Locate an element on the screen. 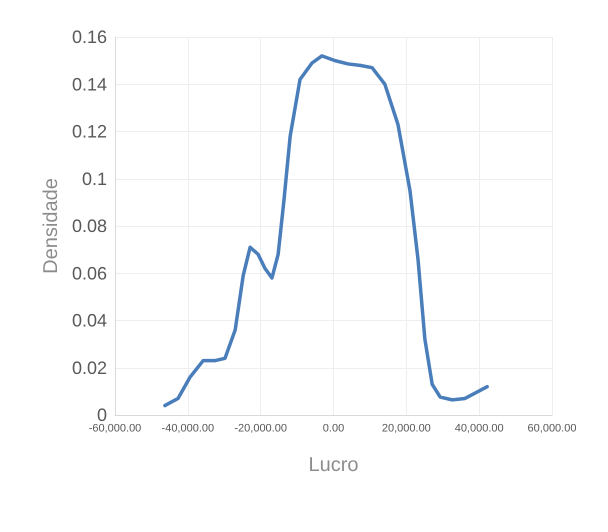 Image resolution: width=608 pixels, height=532 pixels. y-tick-label: 0.14 is located at coordinates (89, 84).